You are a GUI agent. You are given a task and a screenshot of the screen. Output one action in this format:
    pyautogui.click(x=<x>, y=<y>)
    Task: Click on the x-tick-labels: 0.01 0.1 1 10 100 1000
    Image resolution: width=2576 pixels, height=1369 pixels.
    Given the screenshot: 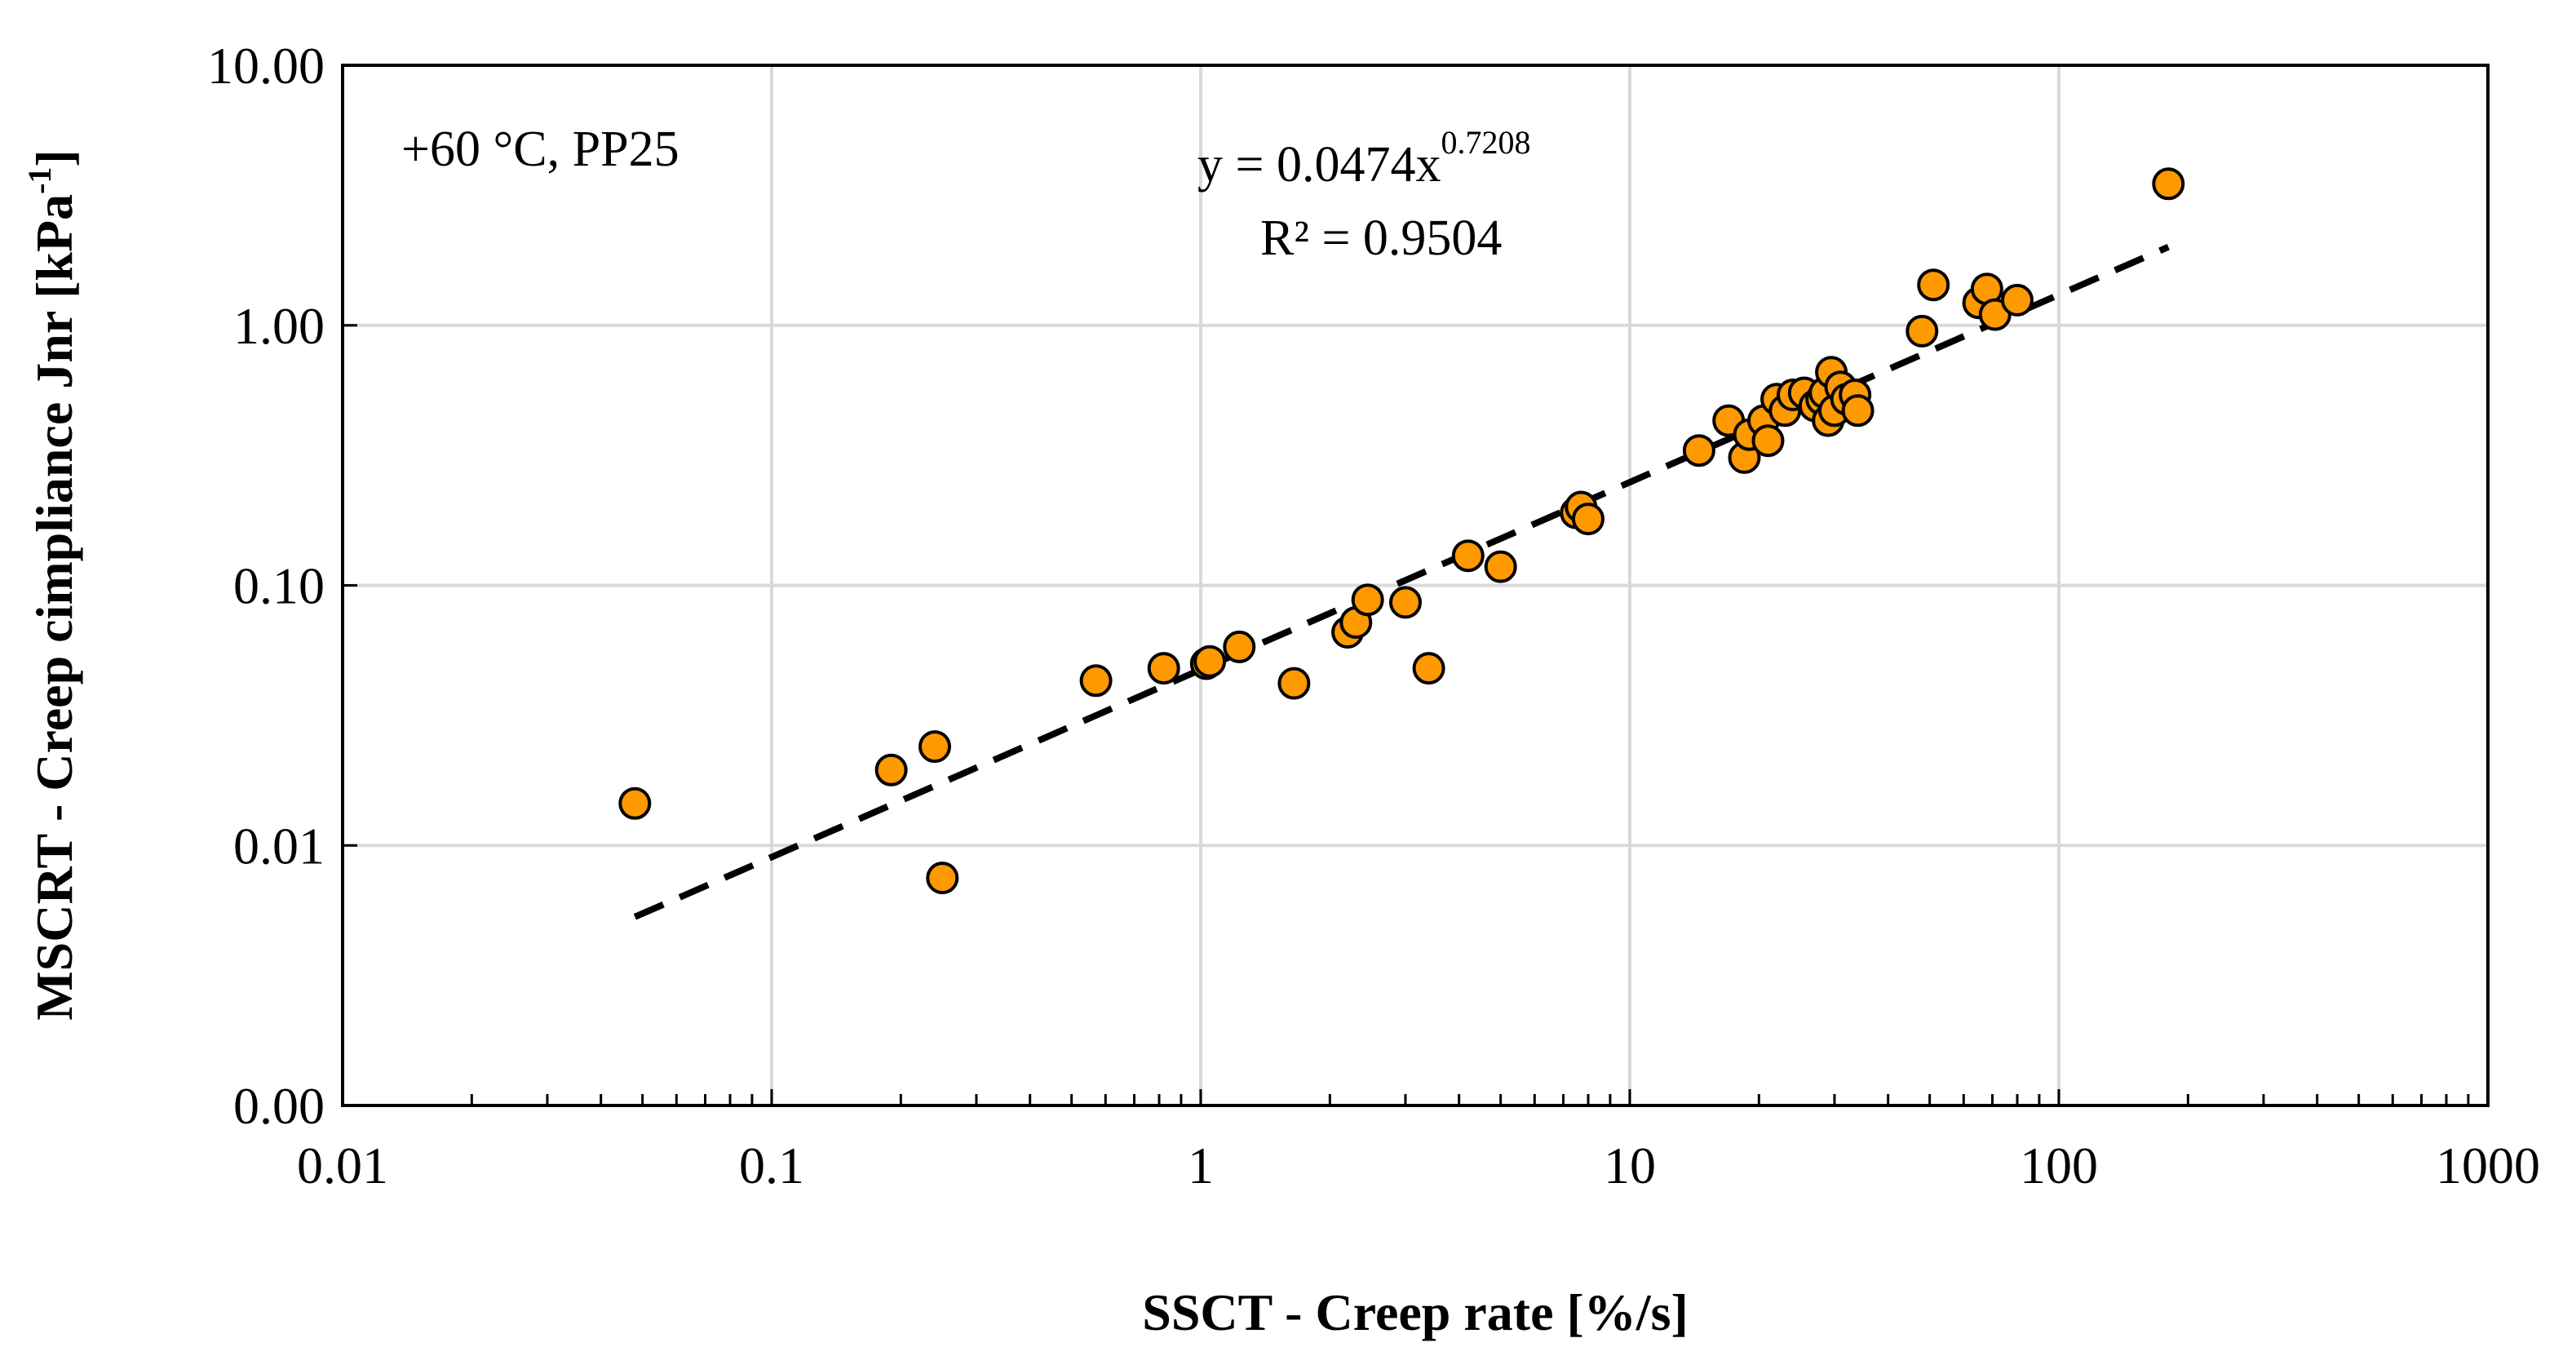 What is the action you would take?
    pyautogui.click(x=1418, y=1165)
    